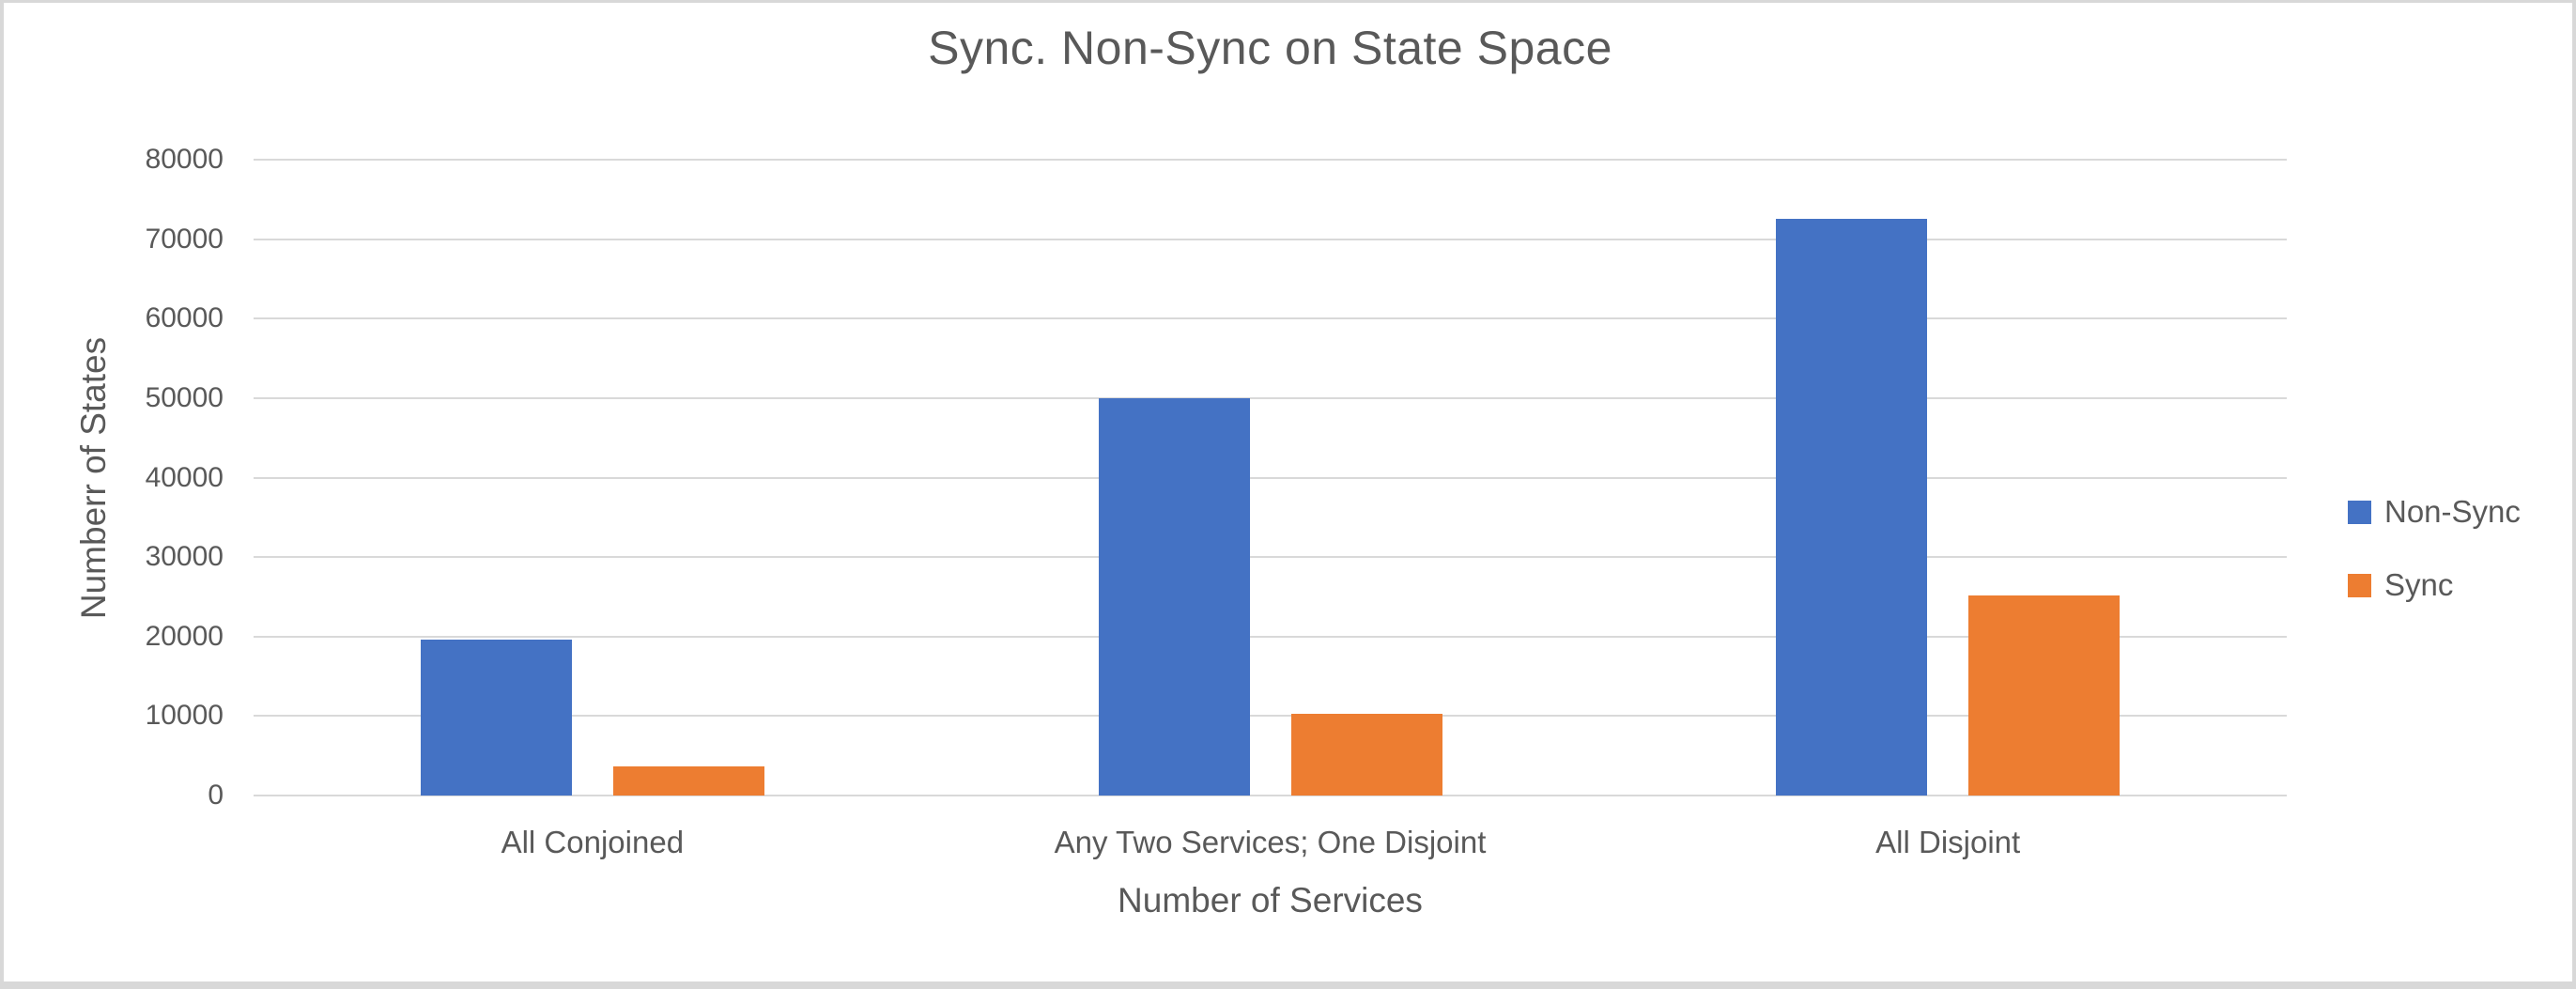 This screenshot has width=2576, height=989. Describe the element at coordinates (2574, 494) in the screenshot. I see `window-border-right` at that location.